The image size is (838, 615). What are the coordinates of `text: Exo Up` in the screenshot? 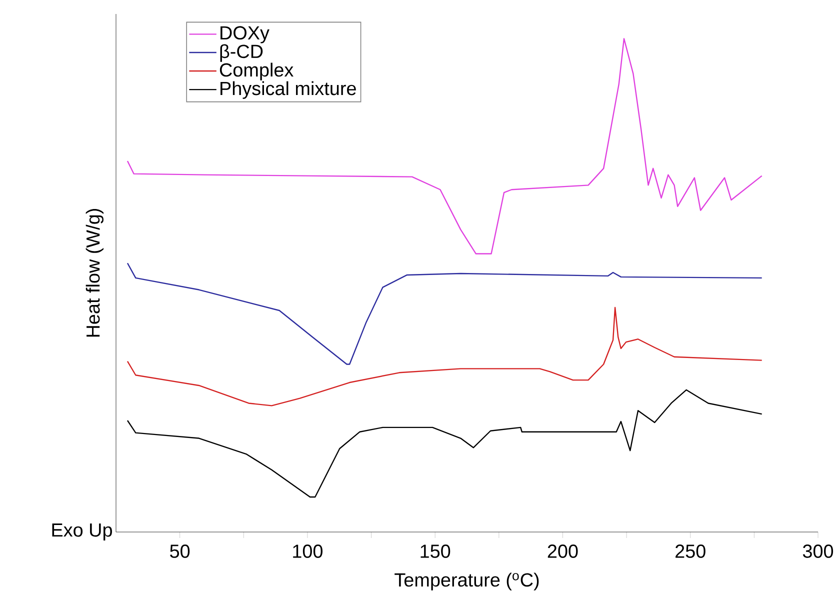 It's located at (82, 532).